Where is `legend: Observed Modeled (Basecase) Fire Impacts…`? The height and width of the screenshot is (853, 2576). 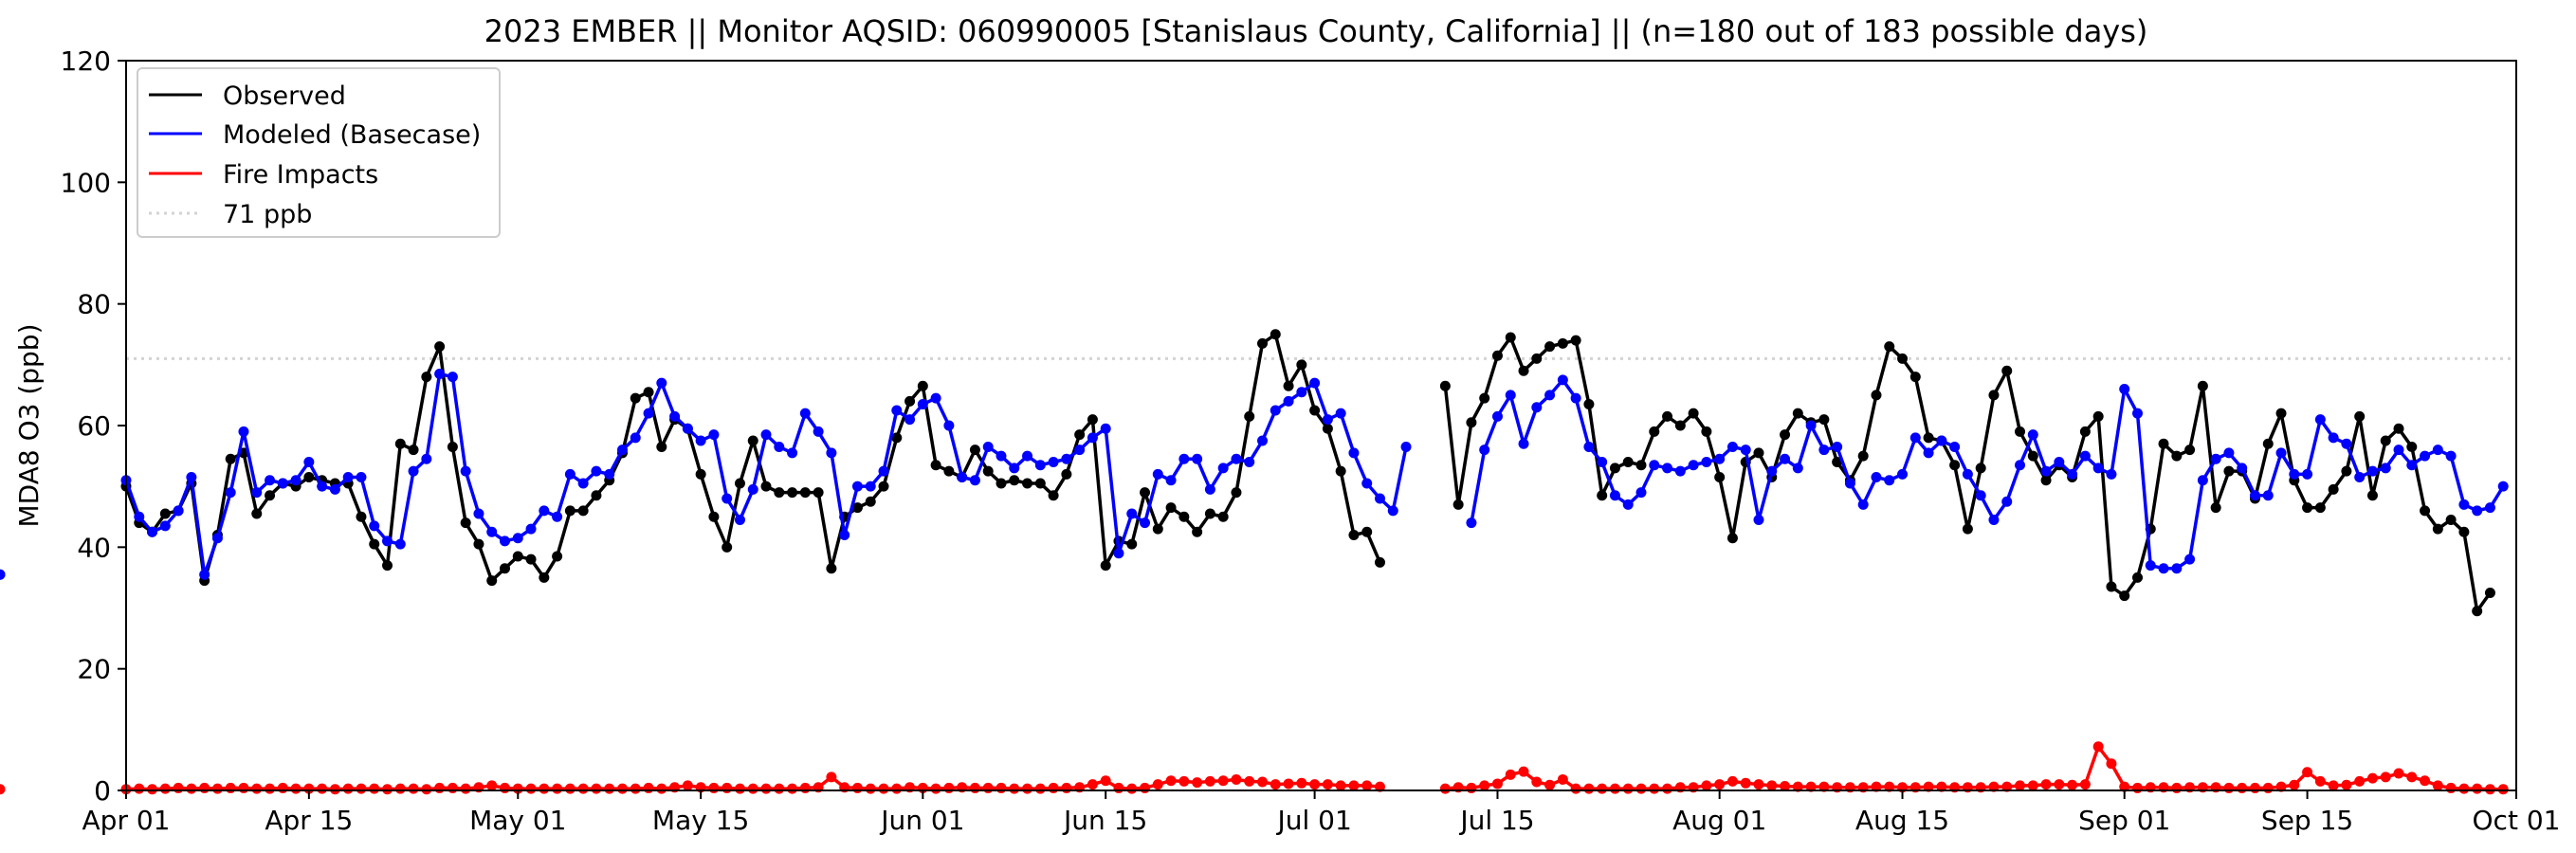 legend: Observed Modeled (Basecase) Fire Impacts… is located at coordinates (319, 152).